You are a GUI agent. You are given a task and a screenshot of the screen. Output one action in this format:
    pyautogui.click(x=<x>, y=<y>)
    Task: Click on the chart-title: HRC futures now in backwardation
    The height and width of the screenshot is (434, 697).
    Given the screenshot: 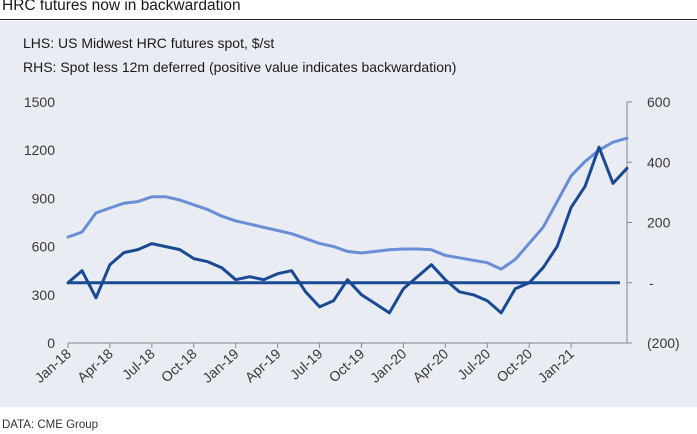 What is the action you would take?
    pyautogui.click(x=121, y=7)
    